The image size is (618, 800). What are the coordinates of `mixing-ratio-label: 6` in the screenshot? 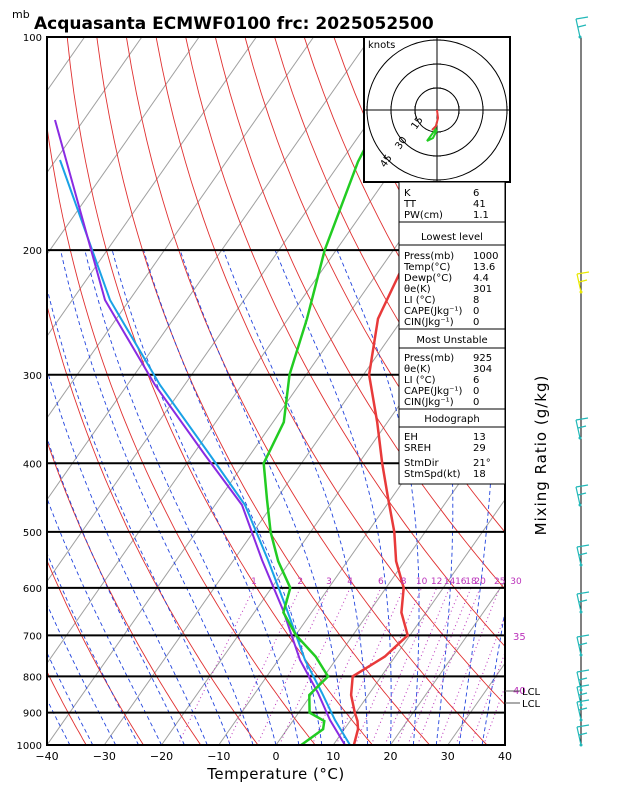 It's located at (381, 582).